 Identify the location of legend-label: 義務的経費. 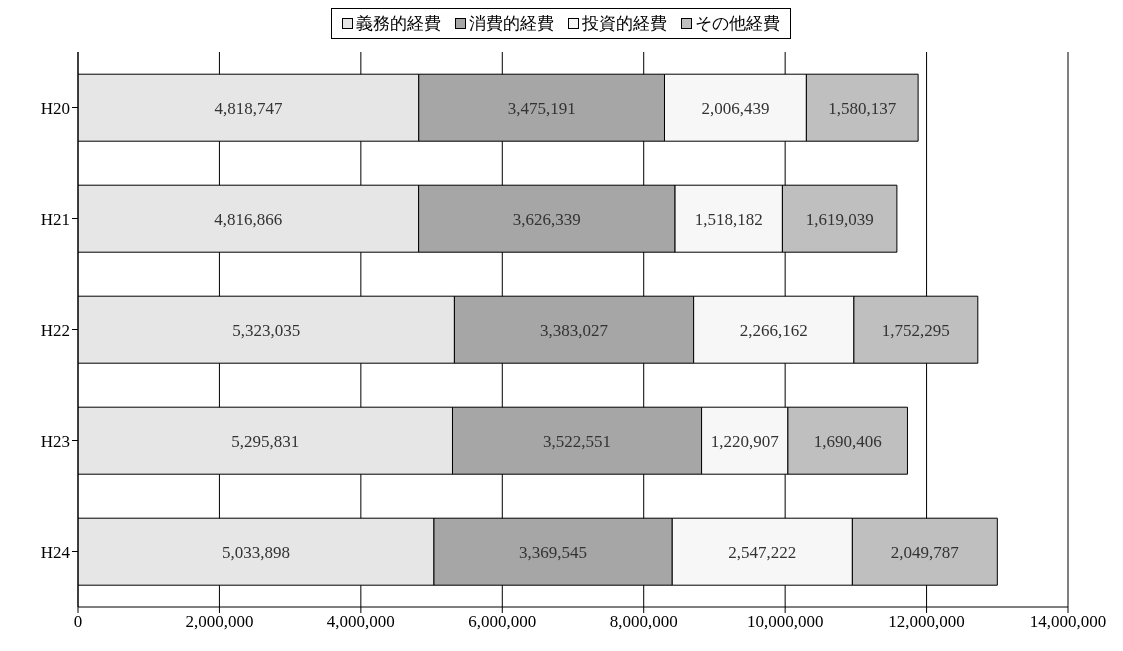
(397, 24).